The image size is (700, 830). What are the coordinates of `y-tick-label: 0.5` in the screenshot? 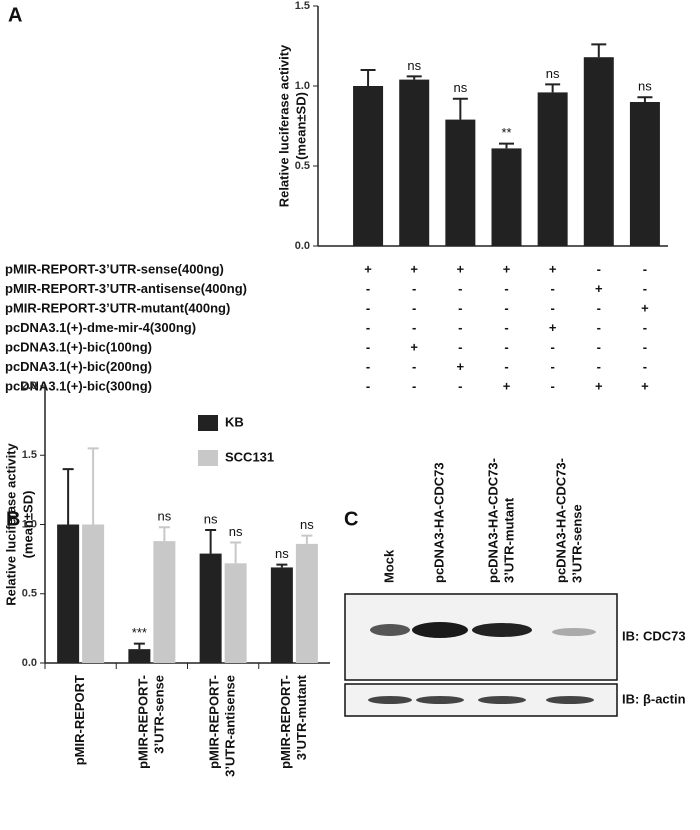 It's located at (29, 594).